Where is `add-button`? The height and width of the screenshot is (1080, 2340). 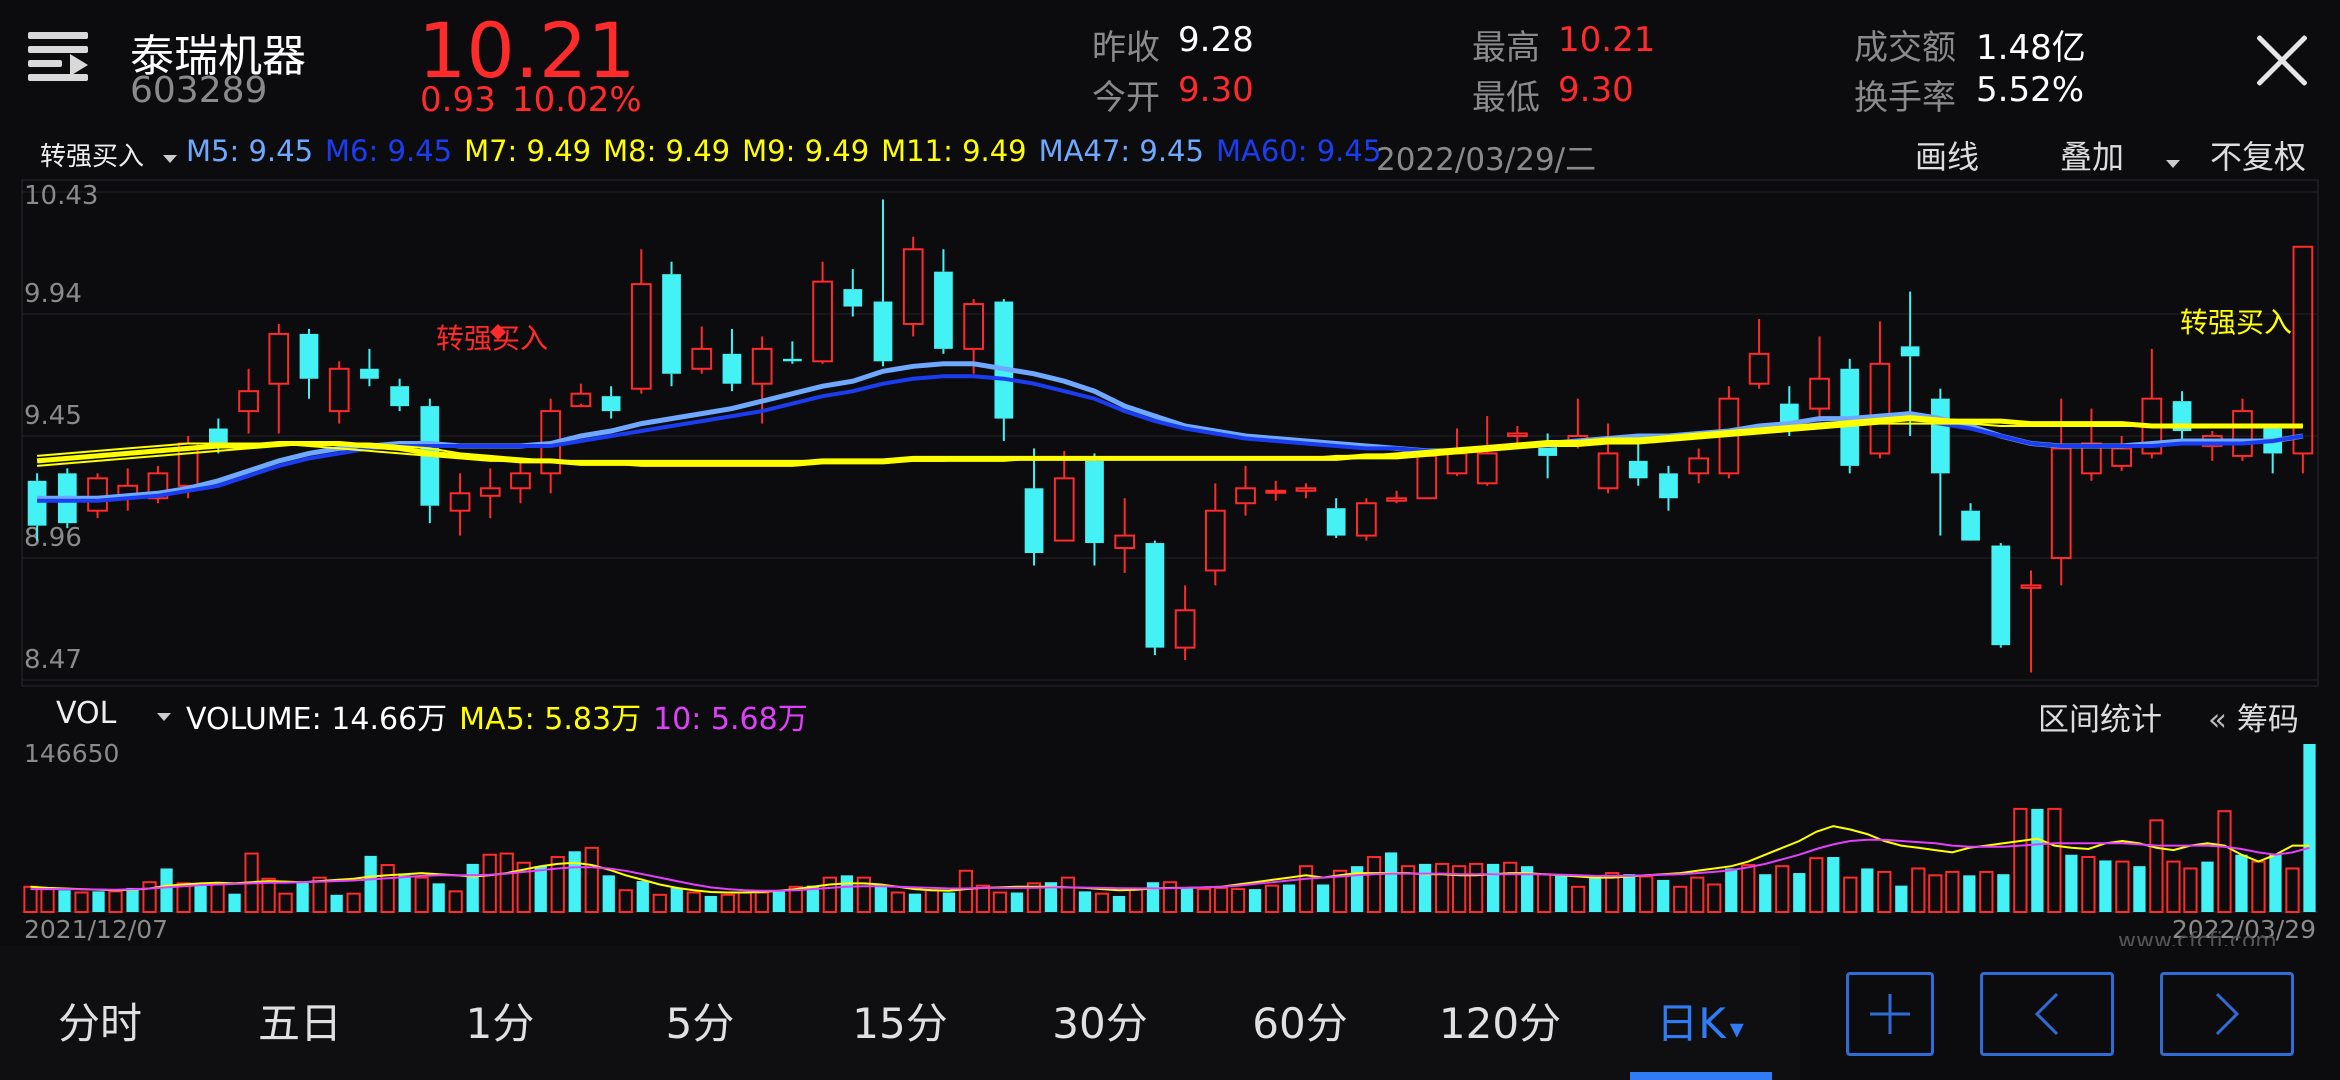 add-button is located at coordinates (1890, 1014).